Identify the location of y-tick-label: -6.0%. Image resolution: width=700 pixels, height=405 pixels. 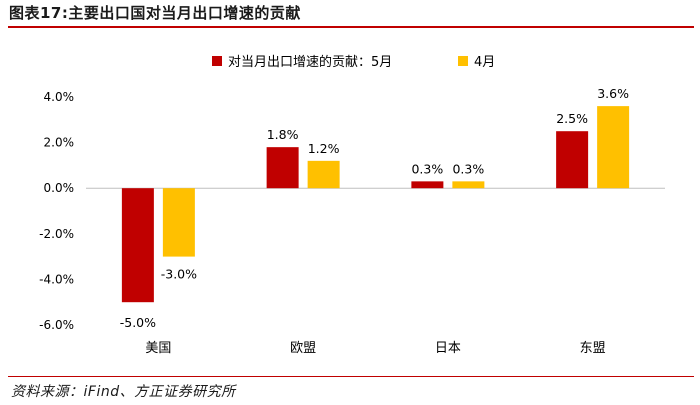
(56, 325).